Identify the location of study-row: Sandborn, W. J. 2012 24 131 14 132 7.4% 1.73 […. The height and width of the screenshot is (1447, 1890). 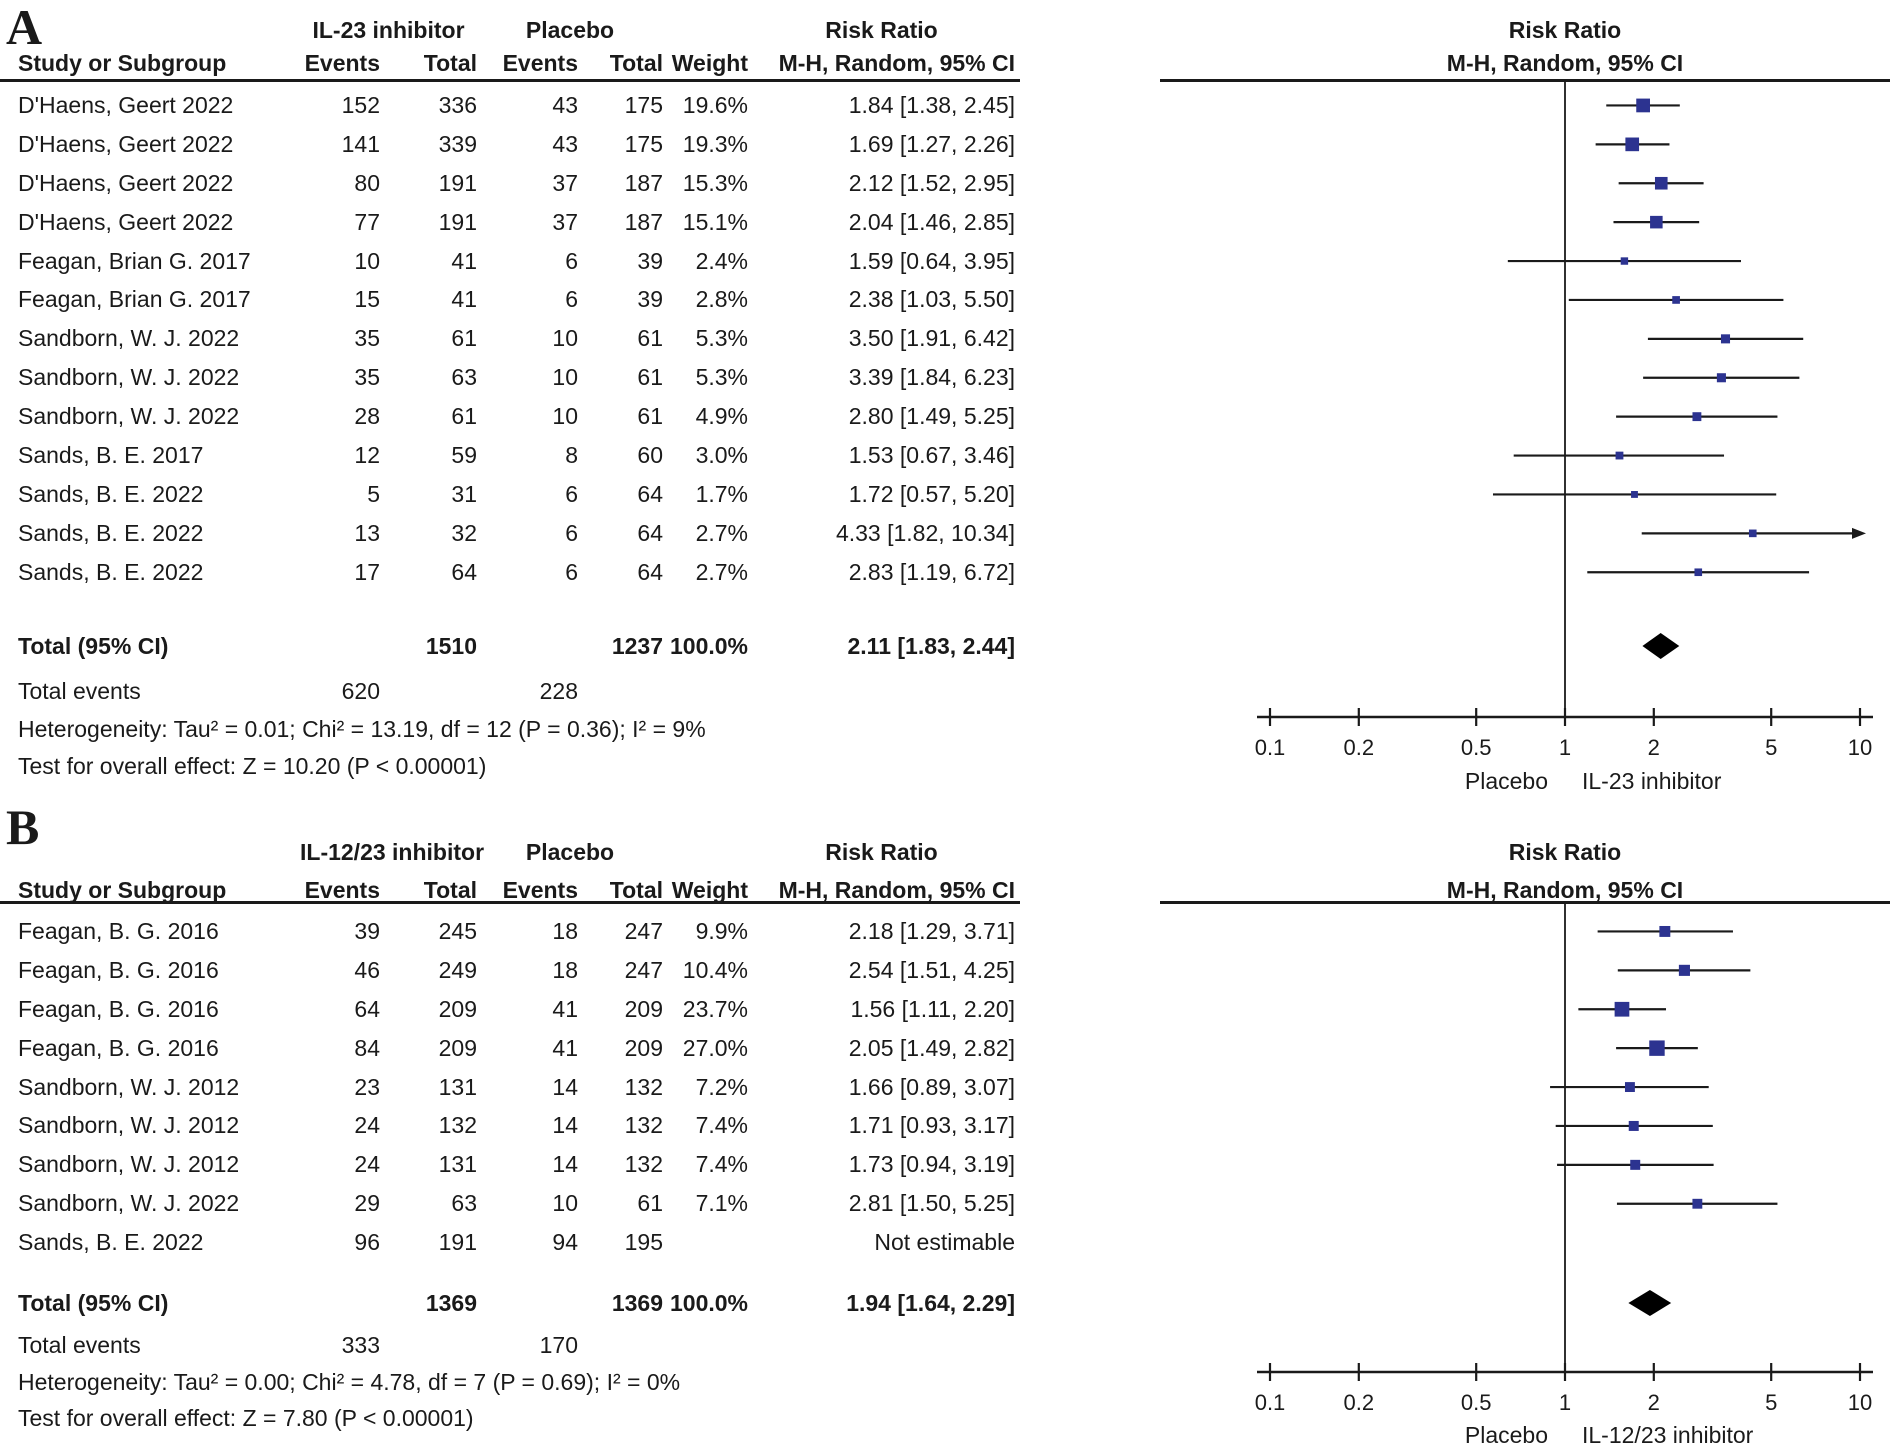
(507, 1164).